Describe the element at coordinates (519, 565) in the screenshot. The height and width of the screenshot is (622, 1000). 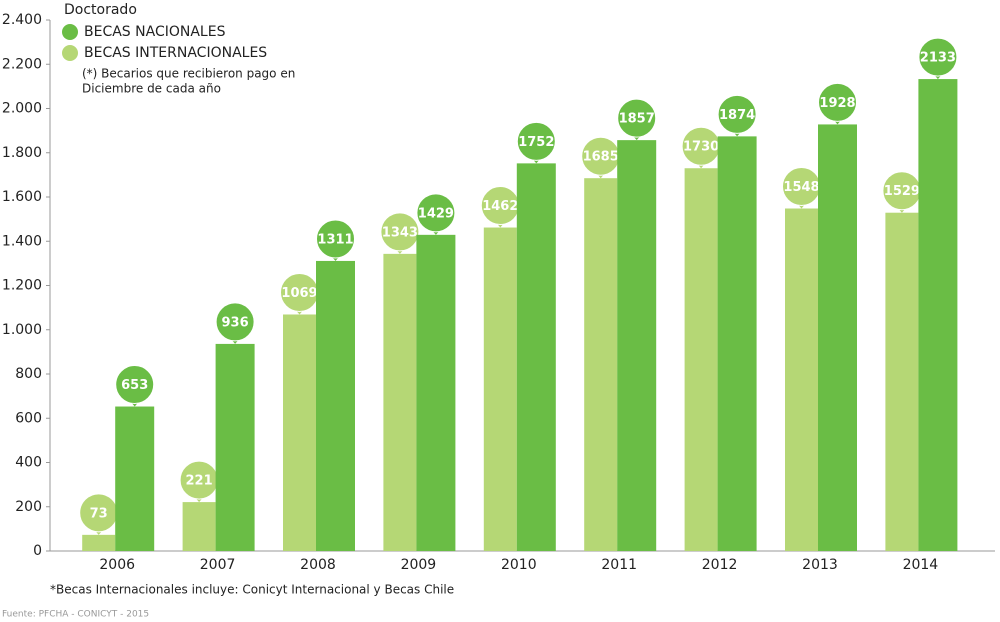
I see `x-tick-label: 2010` at that location.